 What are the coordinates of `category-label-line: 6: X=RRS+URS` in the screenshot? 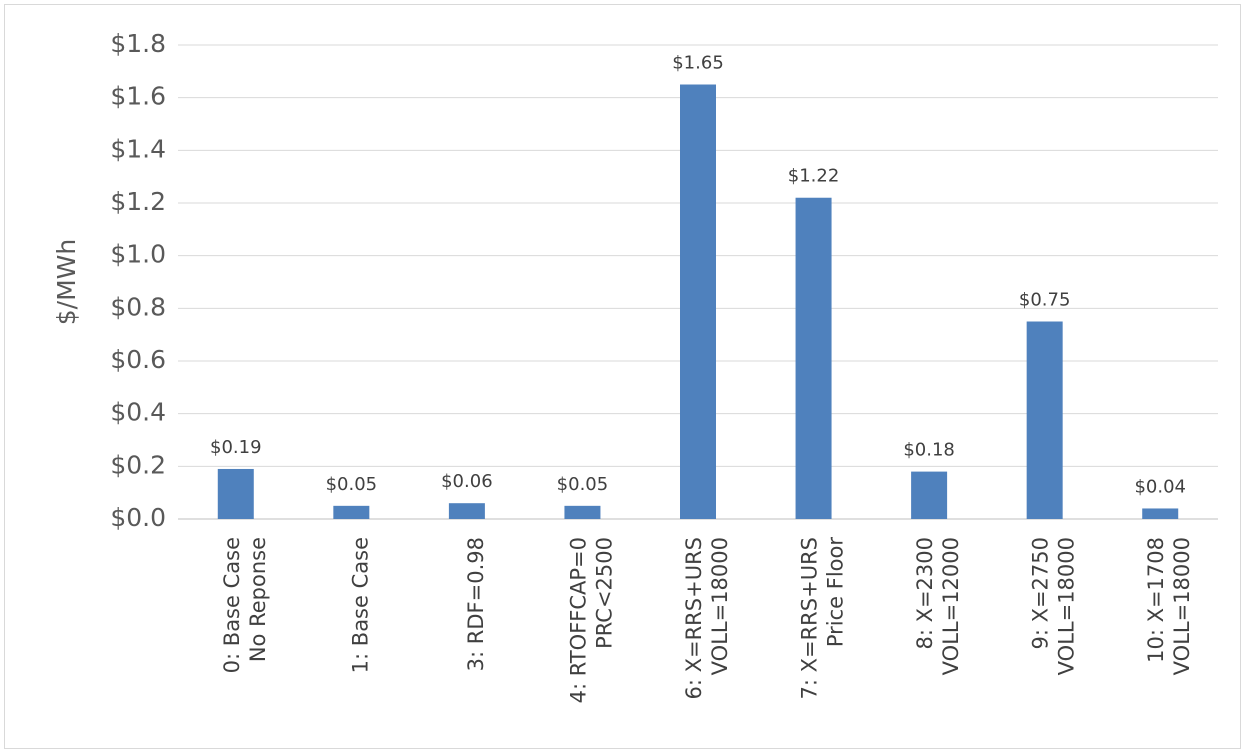 It's located at (694, 618).